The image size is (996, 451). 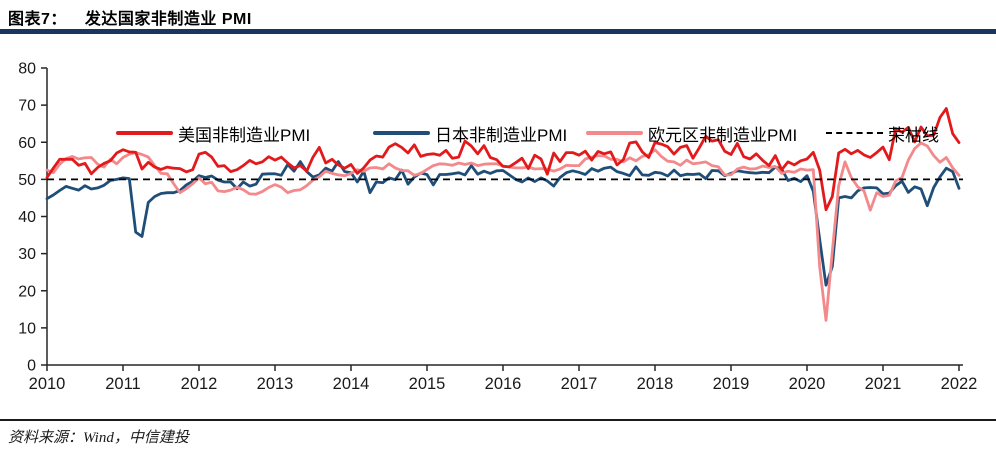 What do you see at coordinates (275, 384) in the screenshot?
I see `x-tick-label: 2013` at bounding box center [275, 384].